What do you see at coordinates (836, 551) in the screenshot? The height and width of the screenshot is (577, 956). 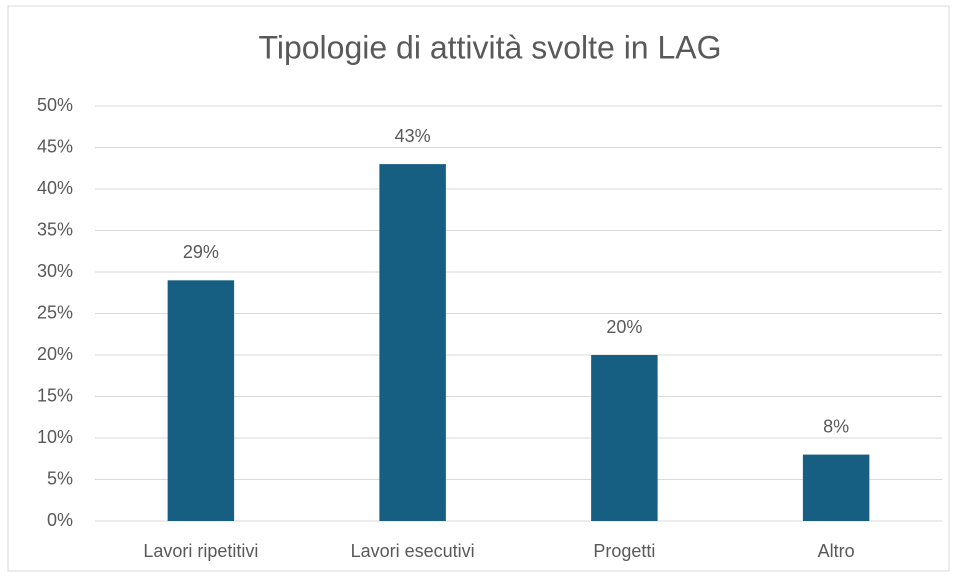 I see `x-tick-label: Altro` at bounding box center [836, 551].